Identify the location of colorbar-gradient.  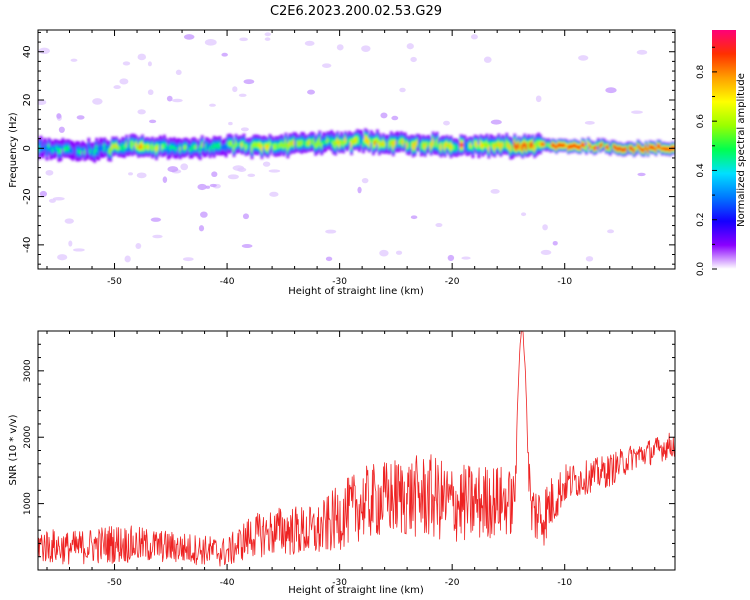
(724, 149).